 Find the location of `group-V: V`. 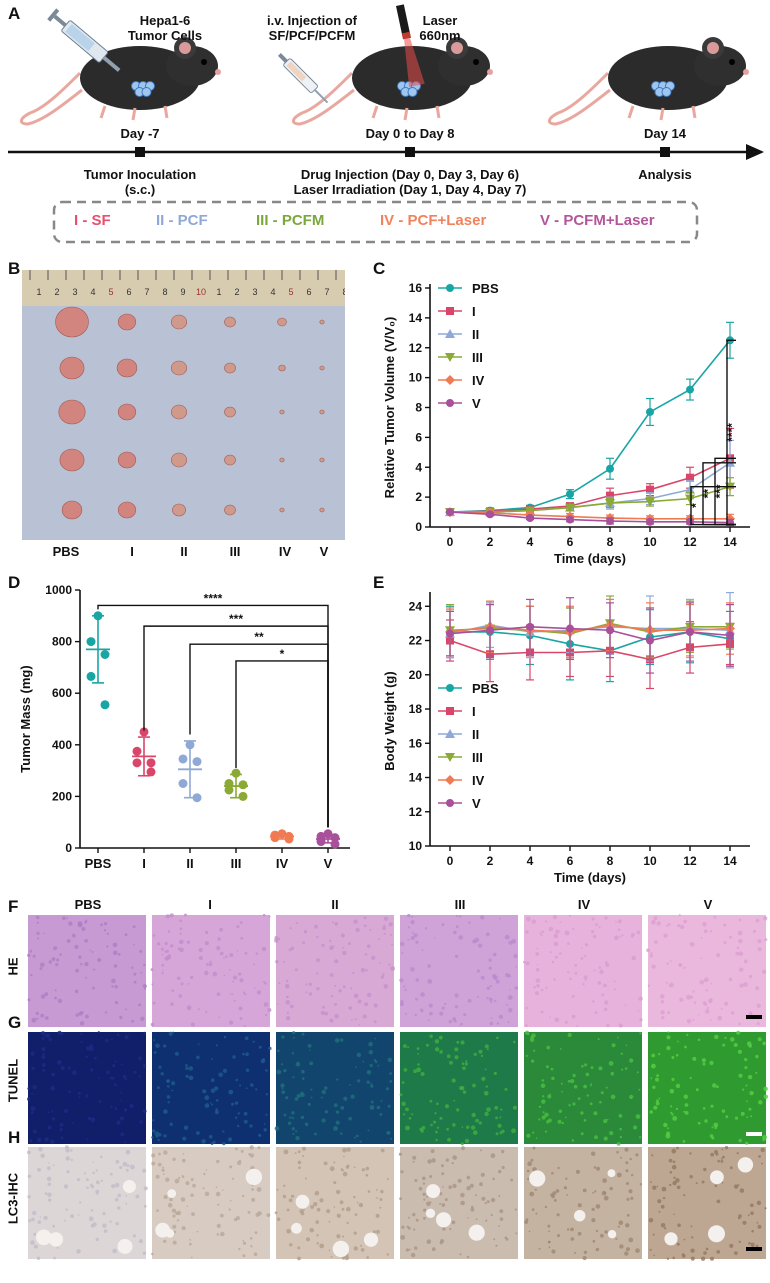

group-V: V is located at coordinates (328, 850).